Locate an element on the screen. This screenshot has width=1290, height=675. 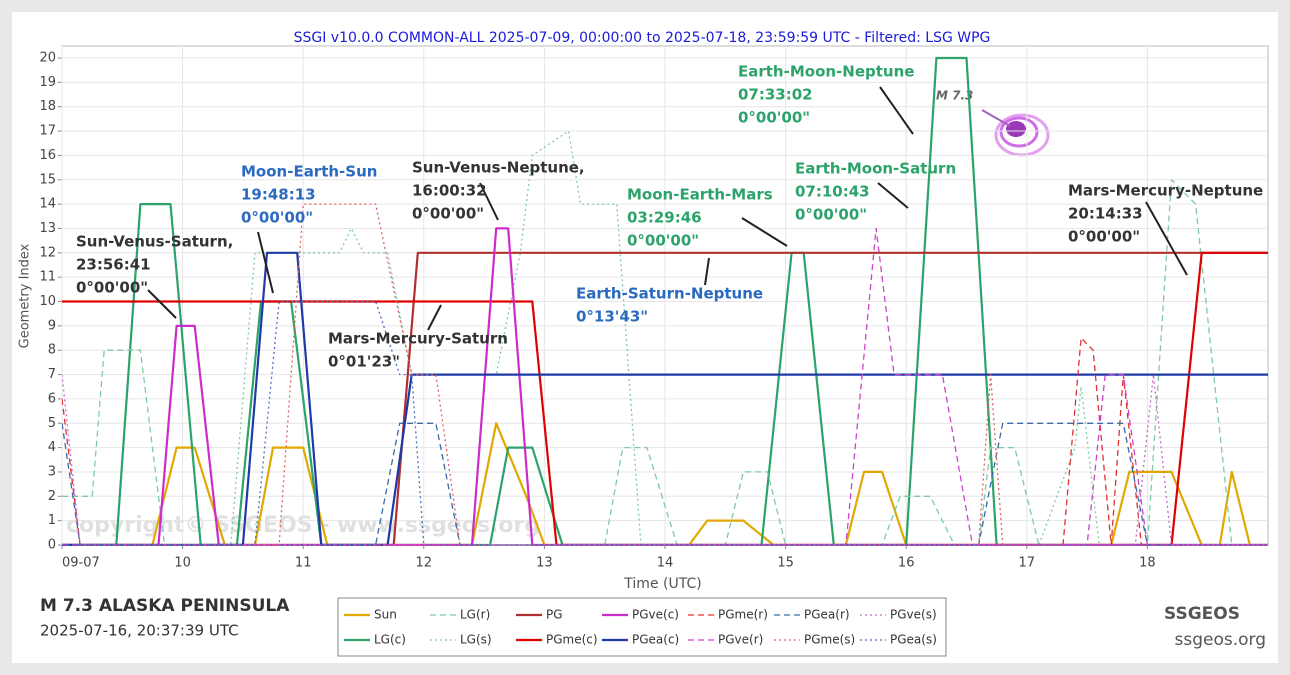
annotation-text: Earth-Moon-Neptune is located at coordinates (826, 72).